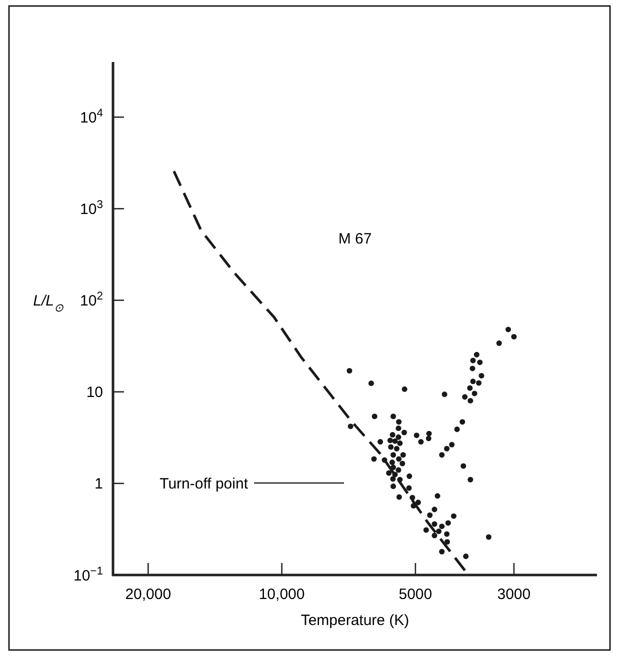  I want to click on y-tick-label: 10$^{4}$, so click(91, 116).